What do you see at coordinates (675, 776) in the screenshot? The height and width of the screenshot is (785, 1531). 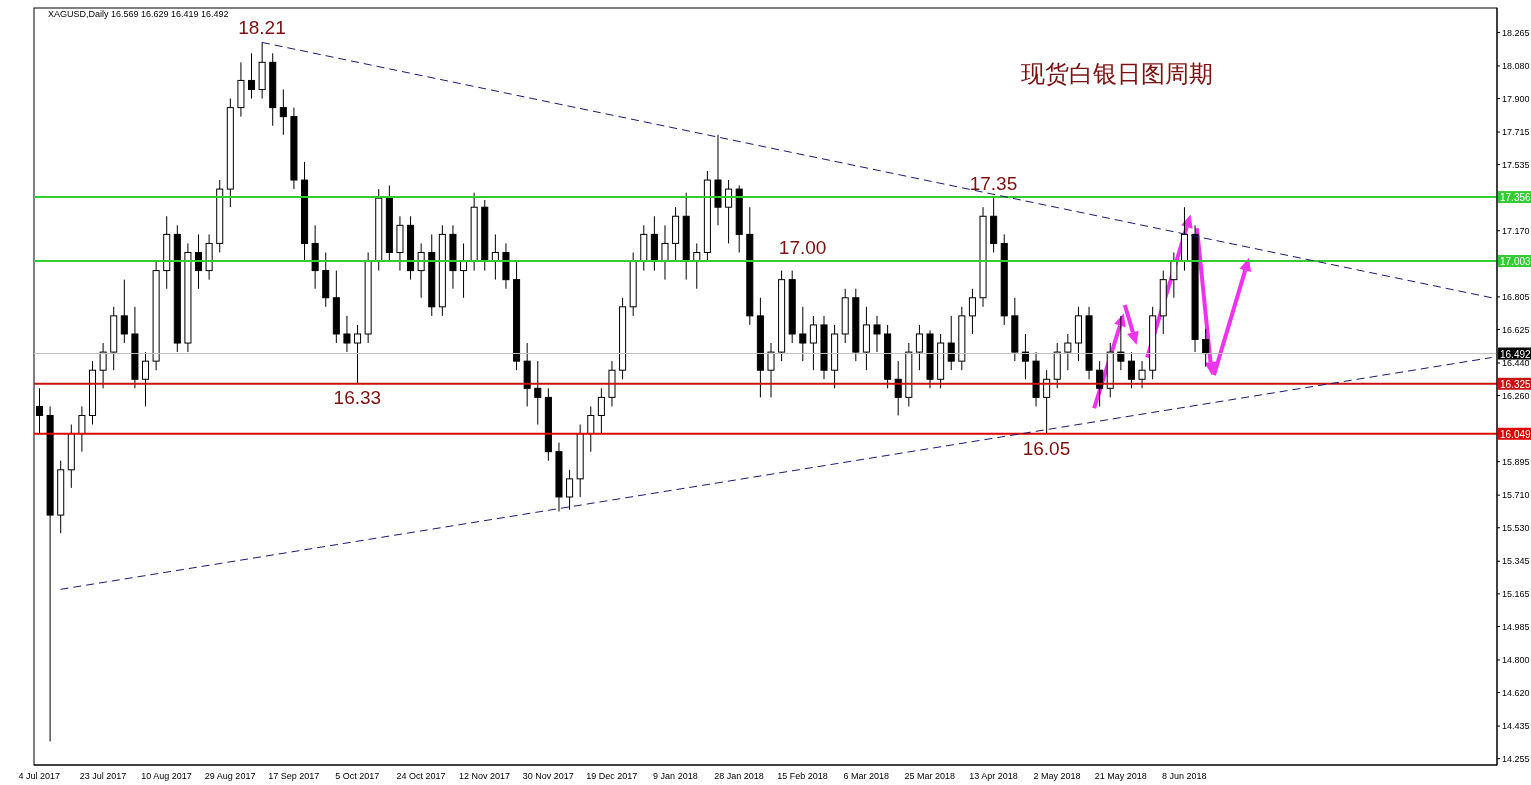 I see `x-tick-label: 9 Jan 2018` at bounding box center [675, 776].